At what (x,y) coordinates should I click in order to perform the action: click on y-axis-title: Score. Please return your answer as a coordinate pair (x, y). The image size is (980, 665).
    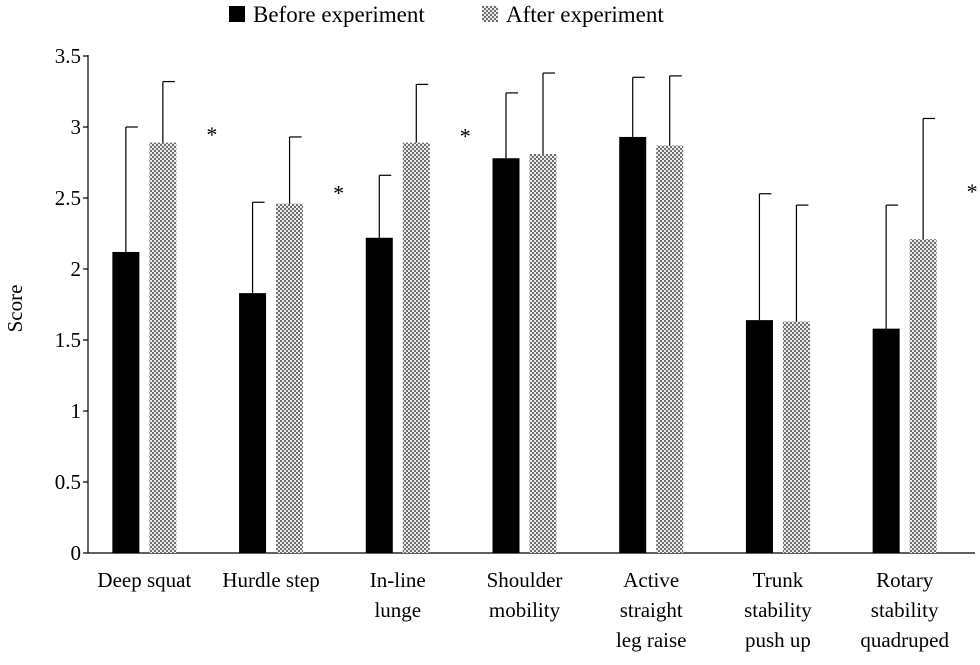
    Looking at the image, I should click on (15, 309).